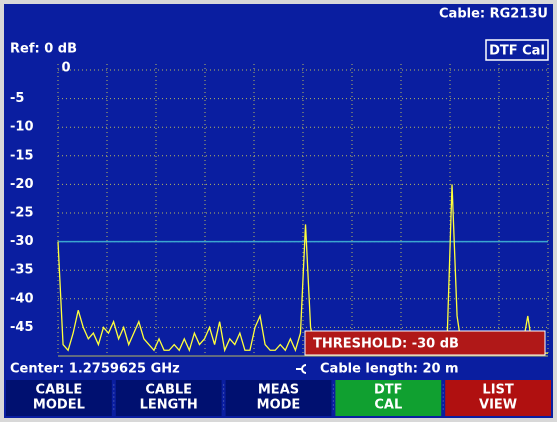  Describe the element at coordinates (22, 155) in the screenshot. I see `y-tick-label: -15` at that location.